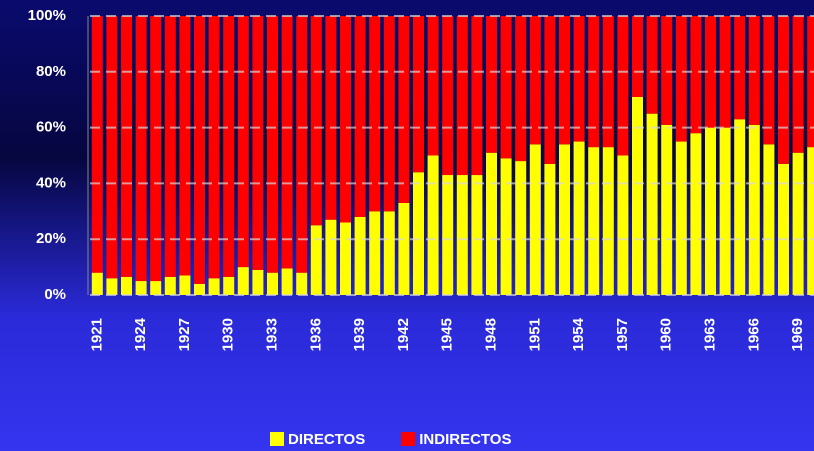  Describe the element at coordinates (403, 334) in the screenshot. I see `x-tick-label: 1942` at that location.